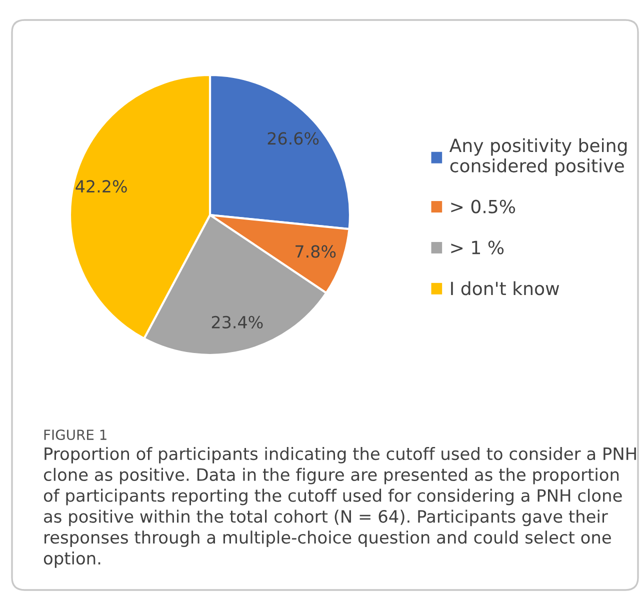 The height and width of the screenshot is (610, 641). Describe the element at coordinates (75, 435) in the screenshot. I see `caption: FIGURE 1` at that location.